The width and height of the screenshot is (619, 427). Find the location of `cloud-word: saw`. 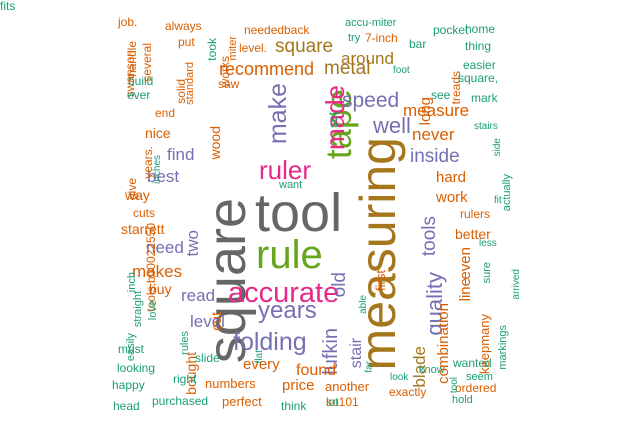

cloud-word: saw is located at coordinates (229, 84).